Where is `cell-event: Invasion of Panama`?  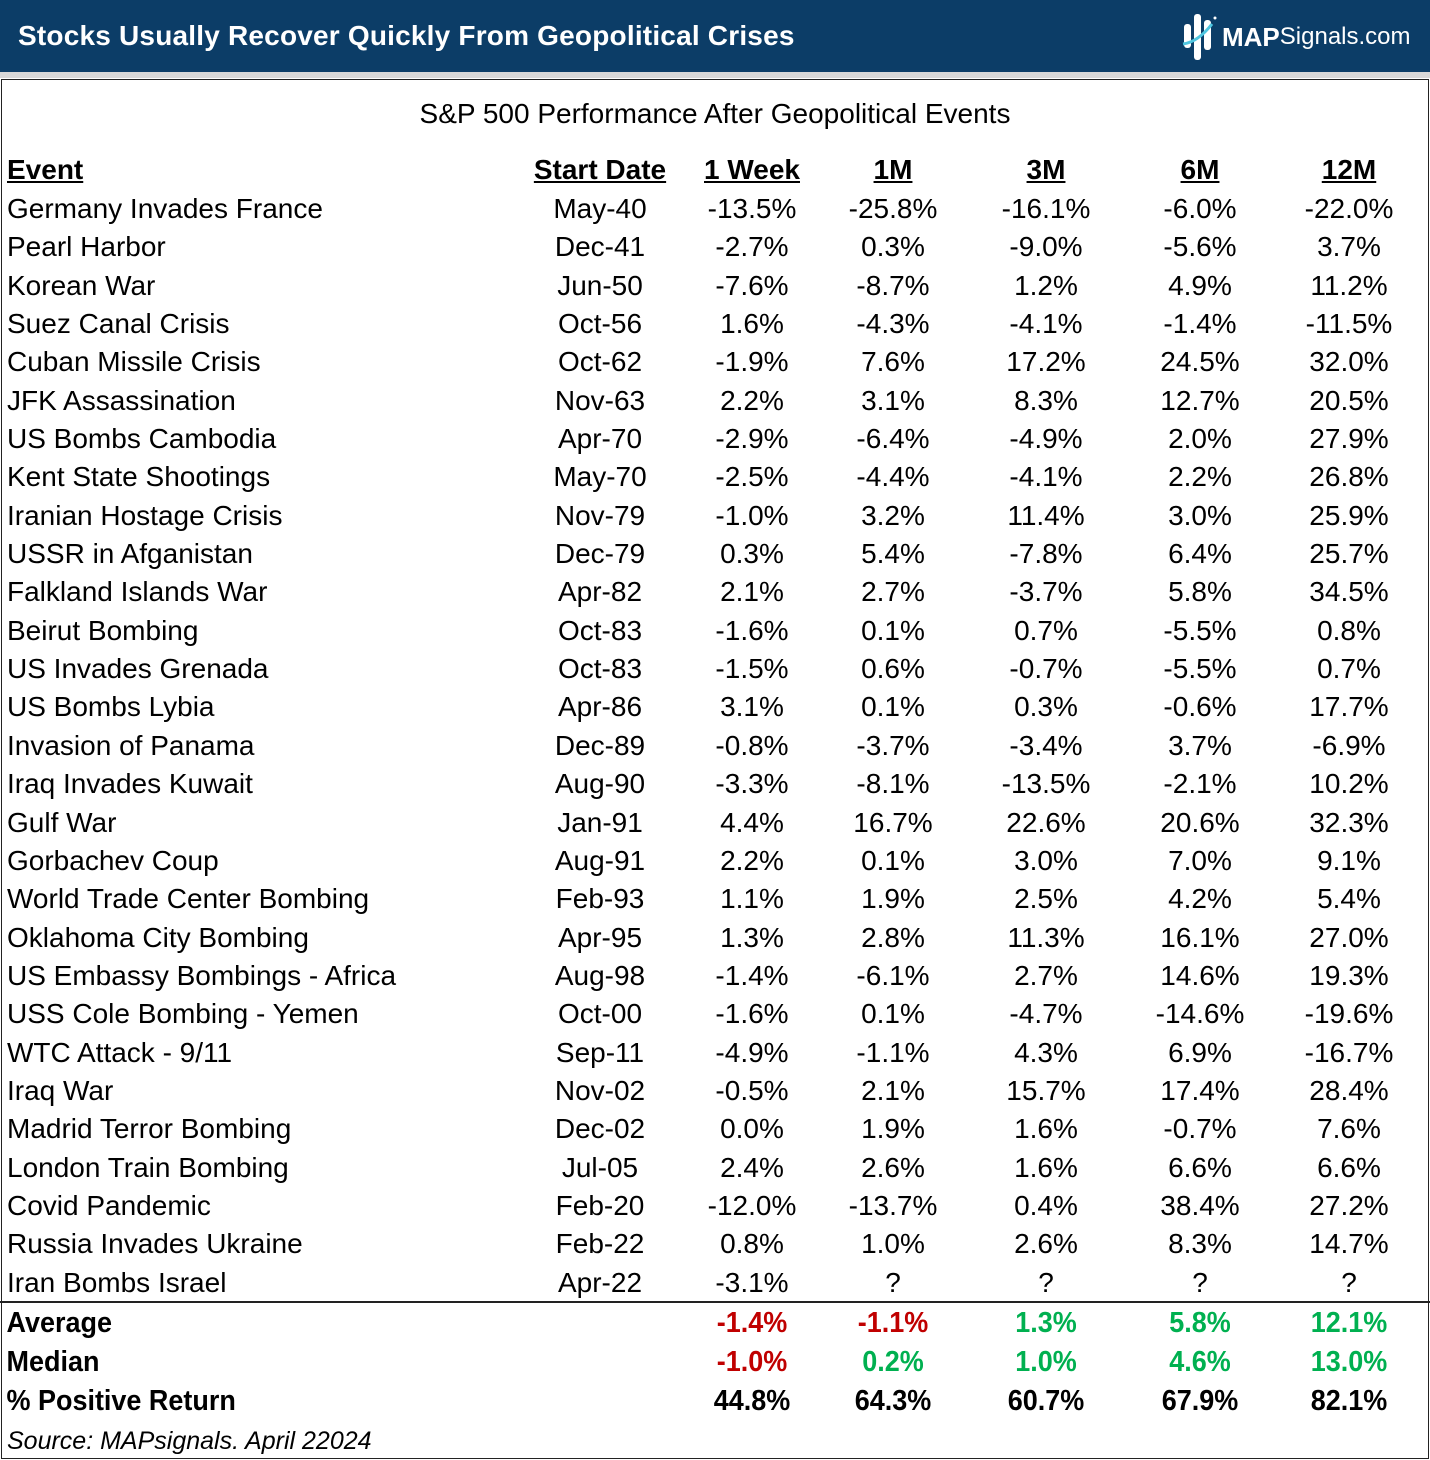
cell-event: Invasion of Panama is located at coordinates (131, 745).